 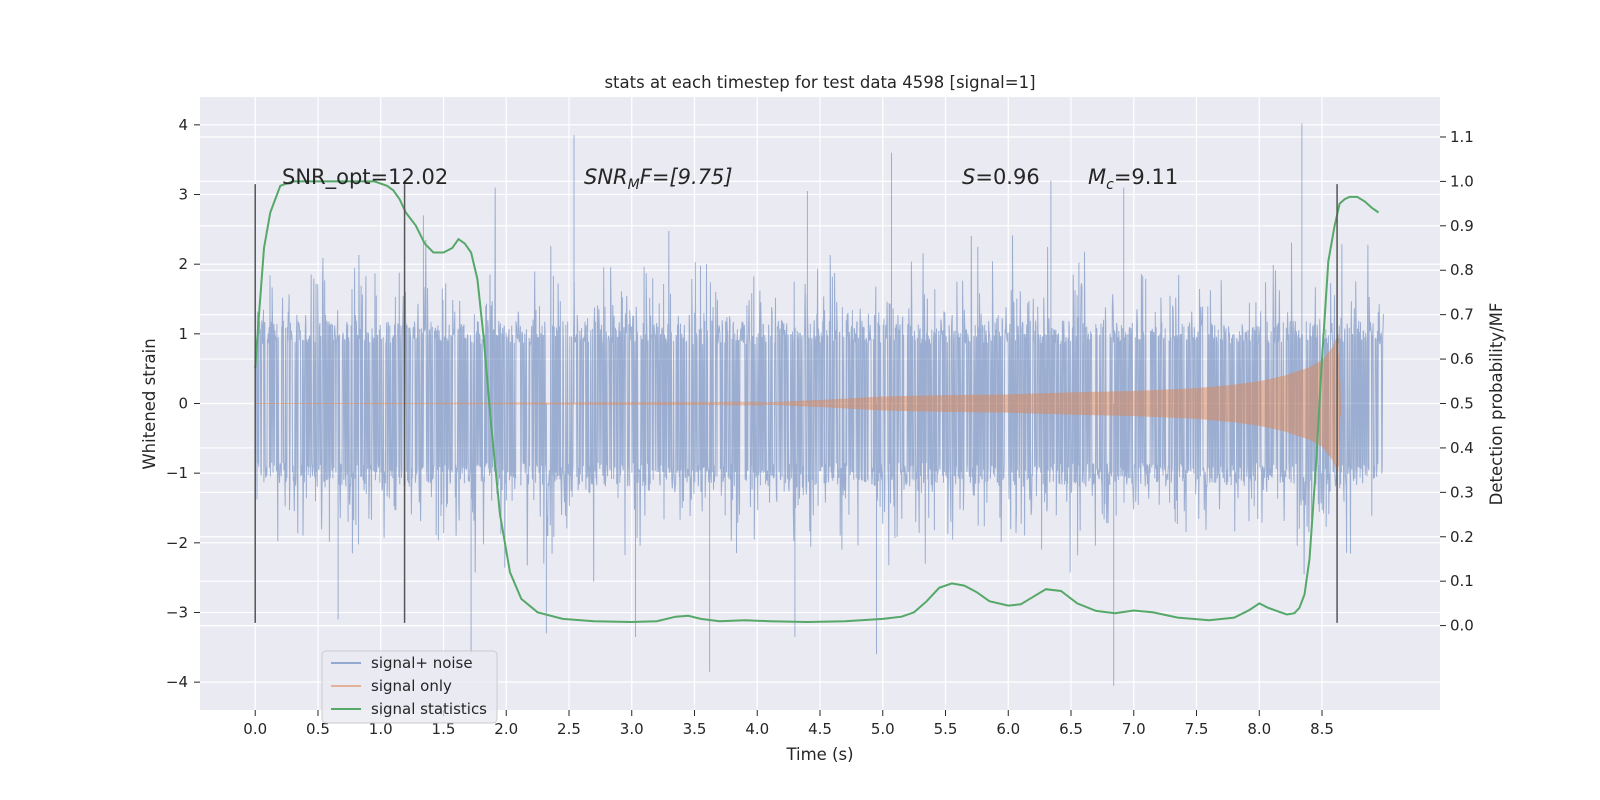 I want to click on y-left-tick-label-6: −2, so click(x=177, y=543).